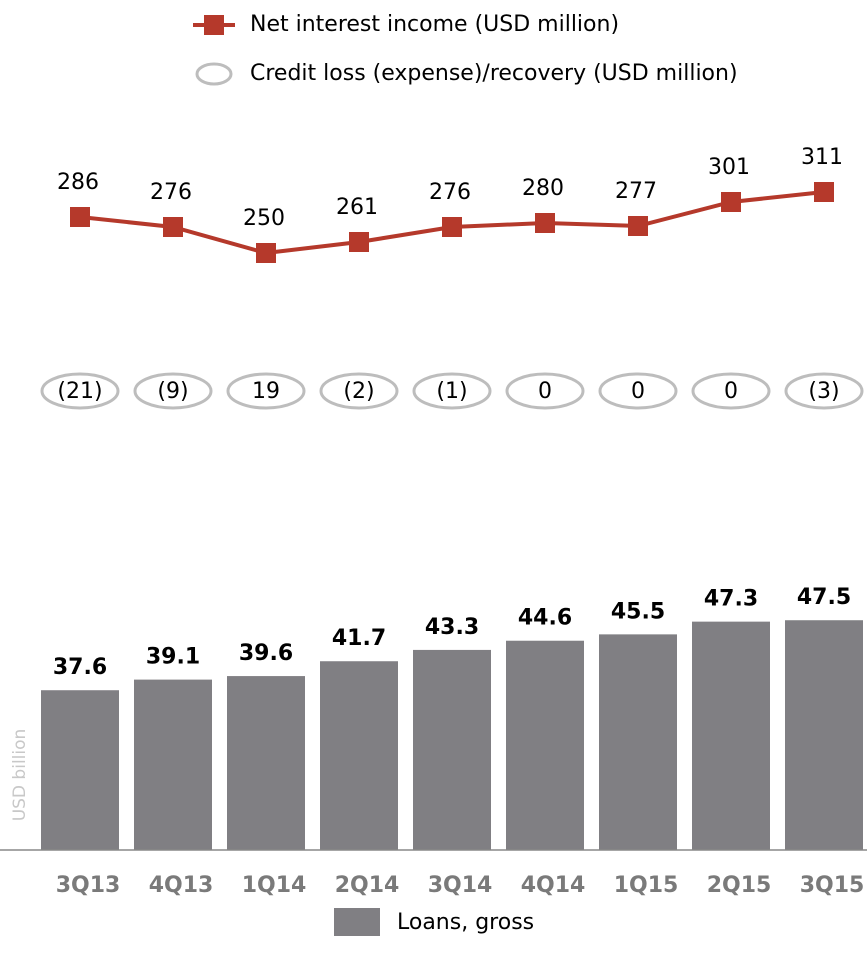 Image resolution: width=867 pixels, height=968 pixels. Describe the element at coordinates (264, 218) in the screenshot. I see `data-label: 250` at that location.